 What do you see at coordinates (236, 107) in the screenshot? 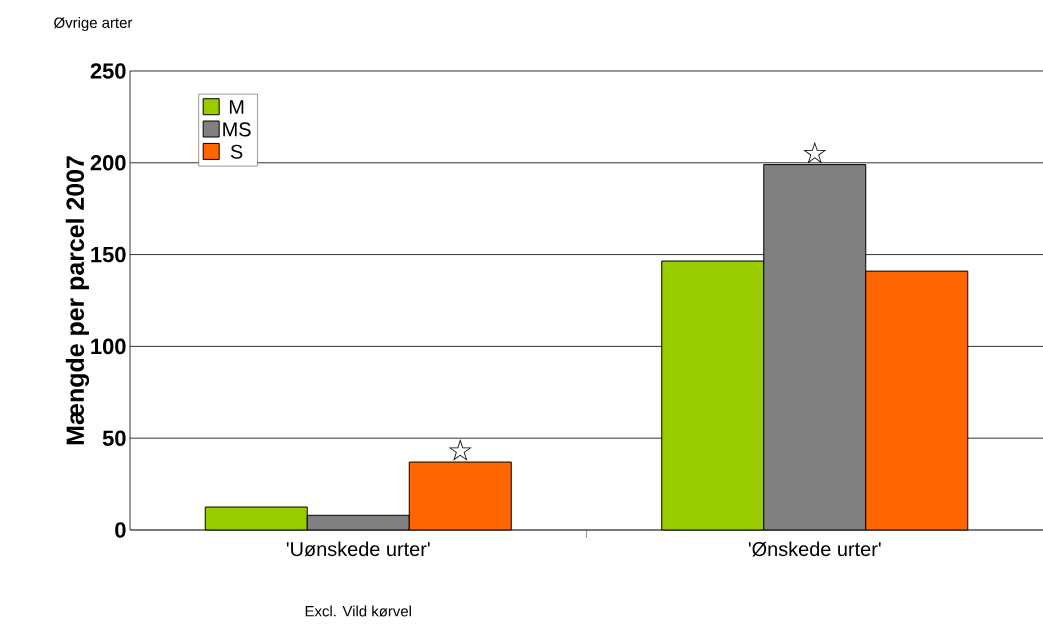
I see `legend-label: M` at bounding box center [236, 107].